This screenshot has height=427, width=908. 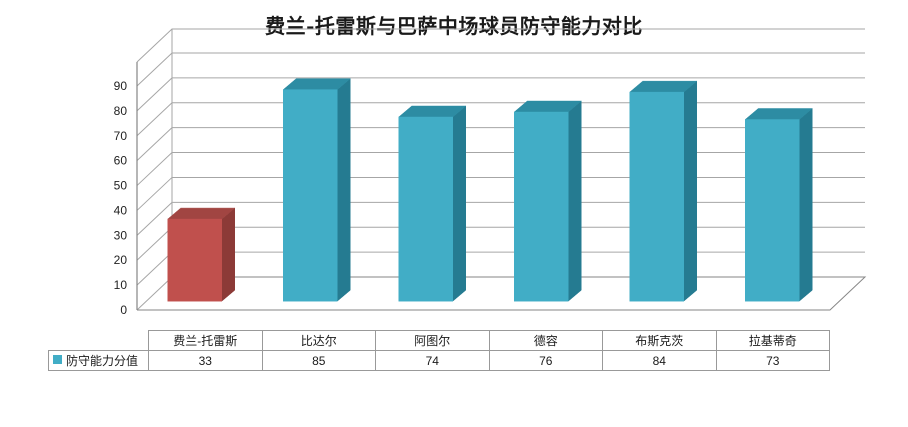 What do you see at coordinates (121, 186) in the screenshot?
I see `y-axis-tick-label: 50` at bounding box center [121, 186].